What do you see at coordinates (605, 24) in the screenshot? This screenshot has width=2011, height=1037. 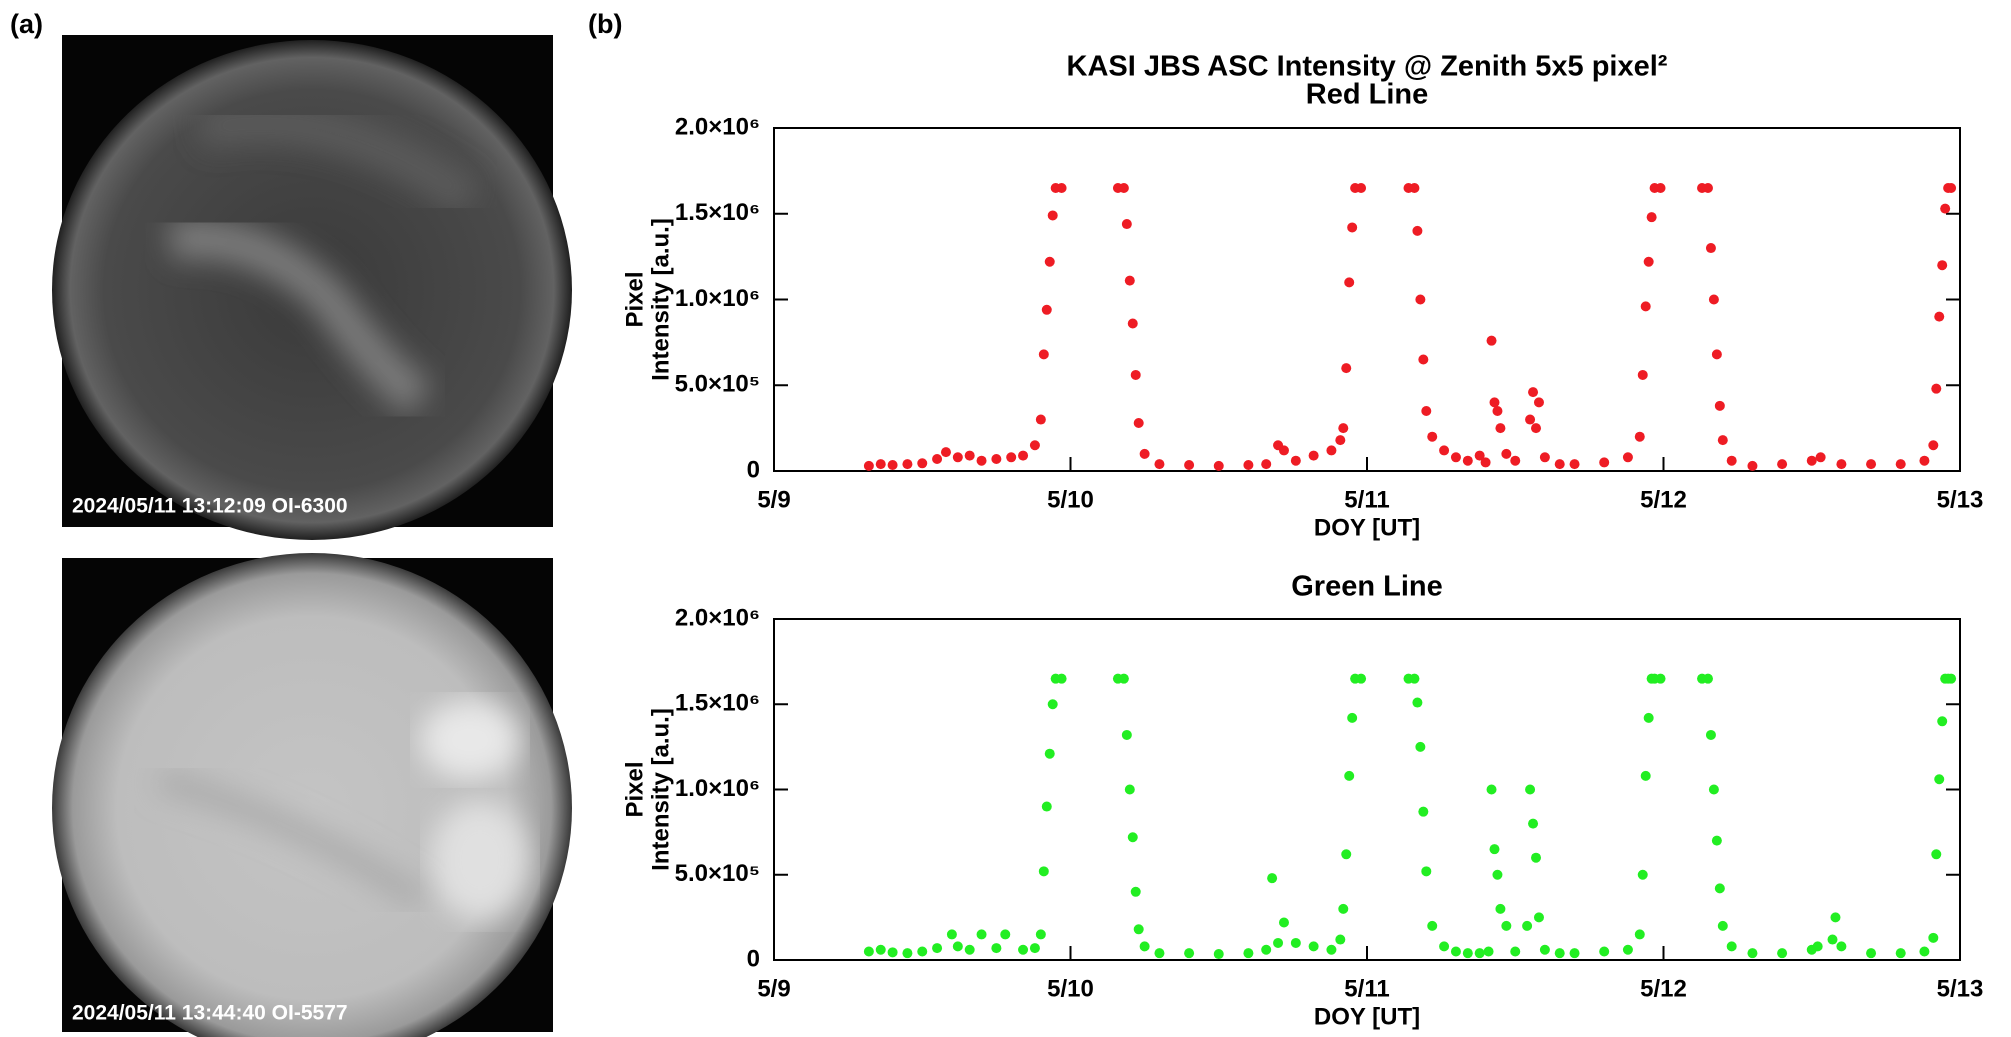 I see `panel-label: (b)` at bounding box center [605, 24].